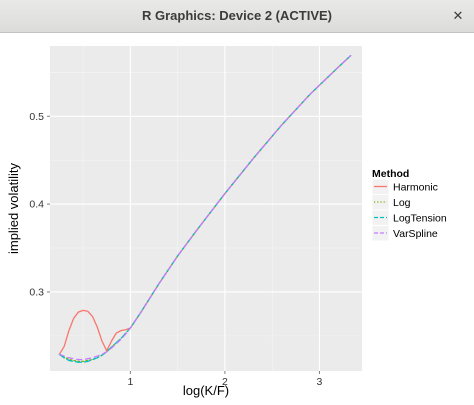 This screenshot has width=474, height=405. Describe the element at coordinates (390, 174) in the screenshot. I see `legend-title: Method` at that location.